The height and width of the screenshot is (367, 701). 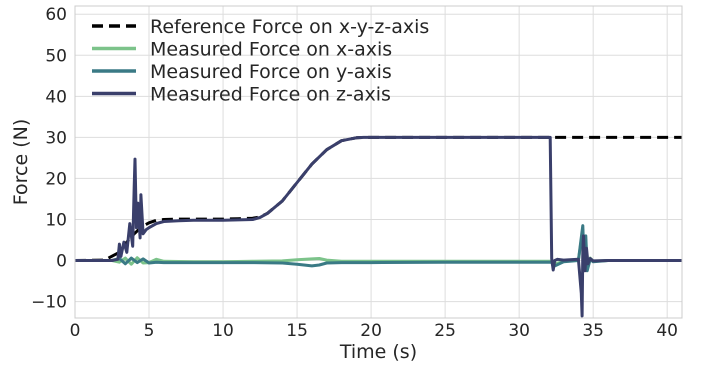 I want to click on x-tick-label: 15, so click(x=297, y=331).